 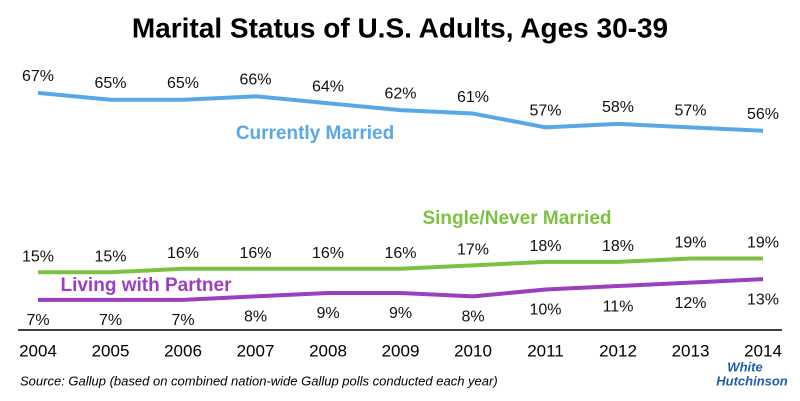 I want to click on data-label: 56%, so click(x=763, y=114).